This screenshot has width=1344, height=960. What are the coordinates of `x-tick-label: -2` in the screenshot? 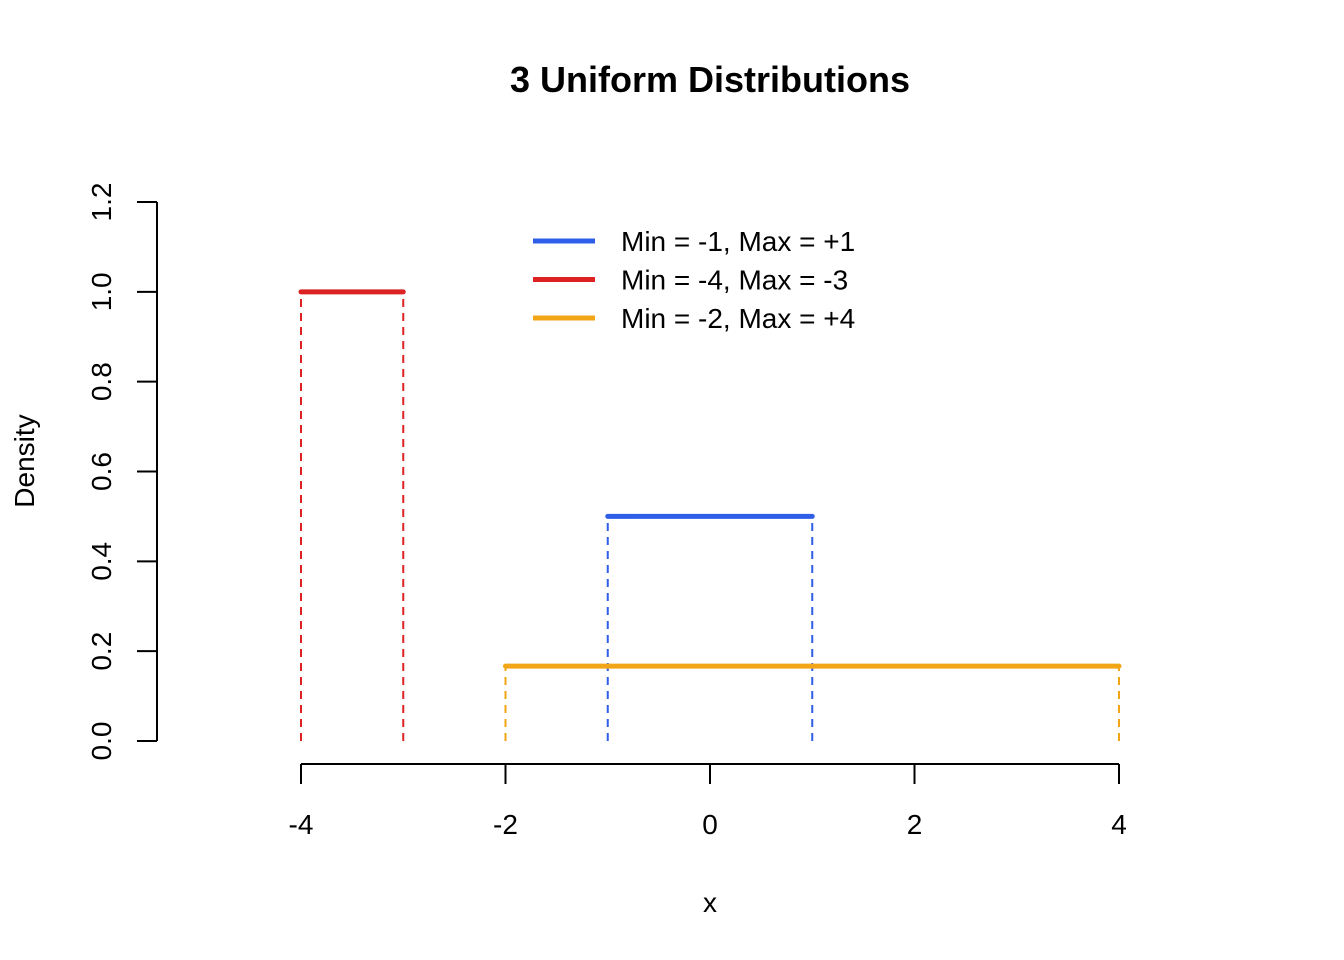 It's located at (505, 824).